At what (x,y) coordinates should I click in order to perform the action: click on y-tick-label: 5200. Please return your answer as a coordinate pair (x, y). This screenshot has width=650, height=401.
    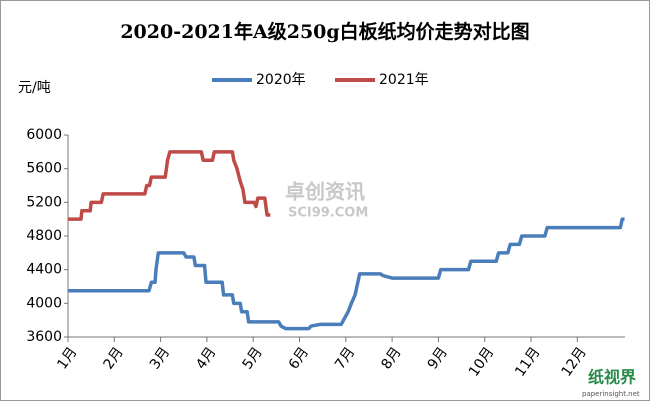
    Looking at the image, I should click on (44, 202).